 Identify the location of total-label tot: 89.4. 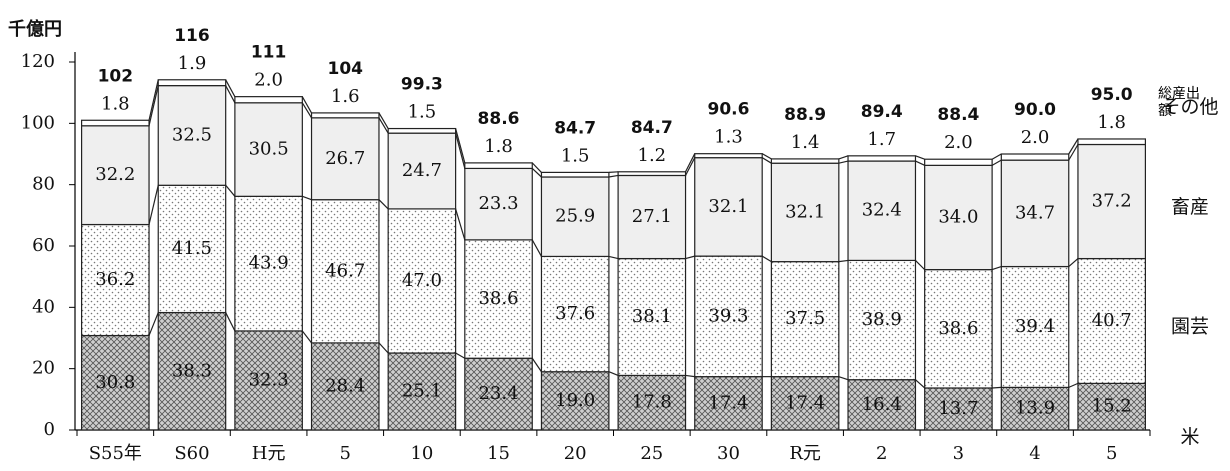
(882, 112).